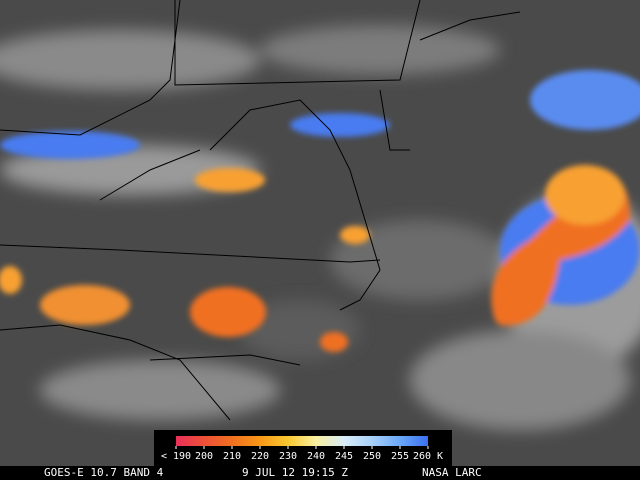 The image size is (640, 480). I want to click on colorbar-ramp, so click(302, 441).